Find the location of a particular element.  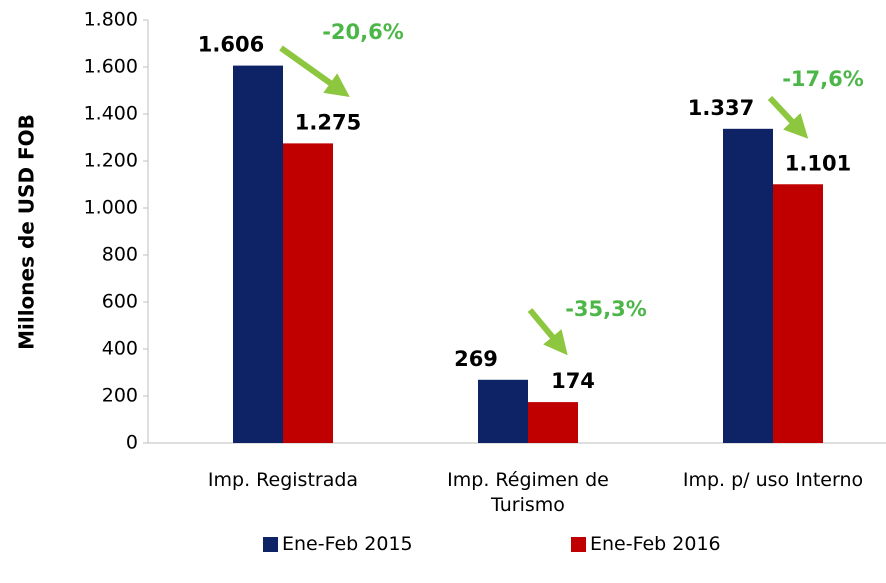

legend-label: Ene-Feb 2016 is located at coordinates (655, 544).